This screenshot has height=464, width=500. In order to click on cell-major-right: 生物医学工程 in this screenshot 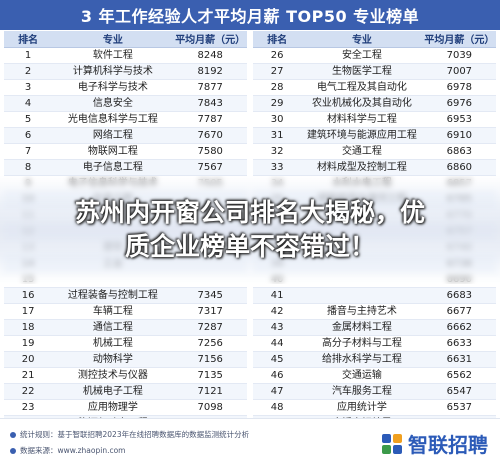, I will do `click(362, 71)`.